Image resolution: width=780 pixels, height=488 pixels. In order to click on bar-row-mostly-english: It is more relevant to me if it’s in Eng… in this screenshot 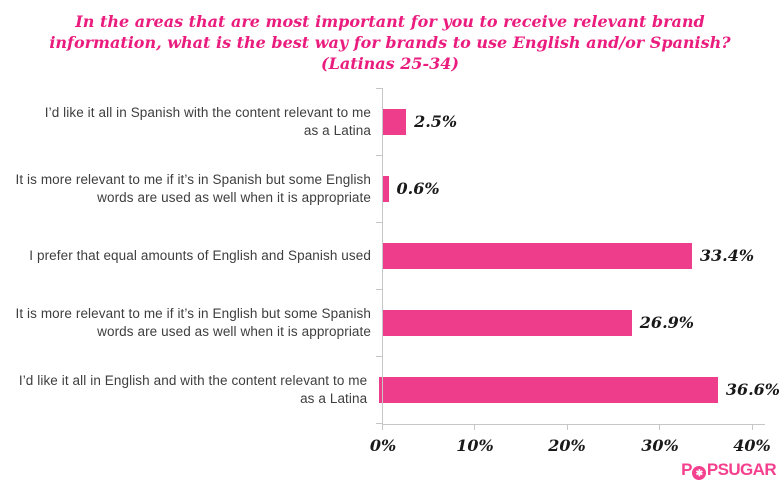, I will do `click(390, 322)`.